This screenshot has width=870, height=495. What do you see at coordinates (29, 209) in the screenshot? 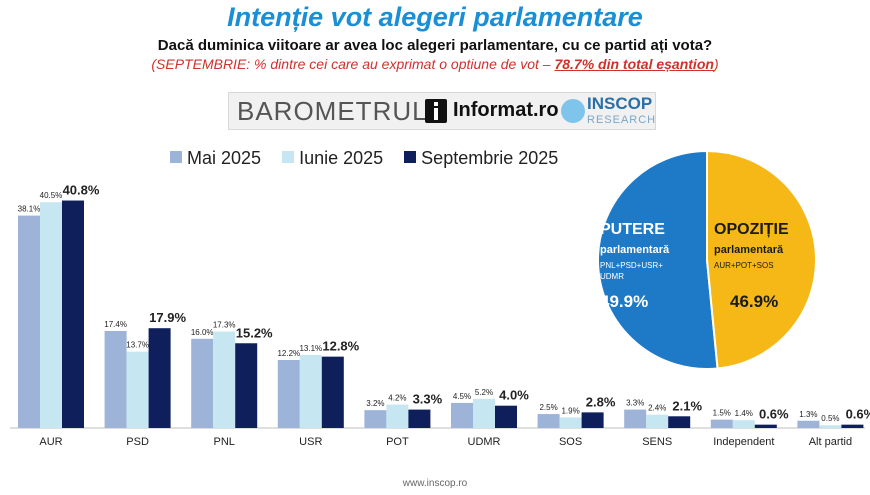
I see `data-label-aur-mai: 38.1%` at bounding box center [29, 209].